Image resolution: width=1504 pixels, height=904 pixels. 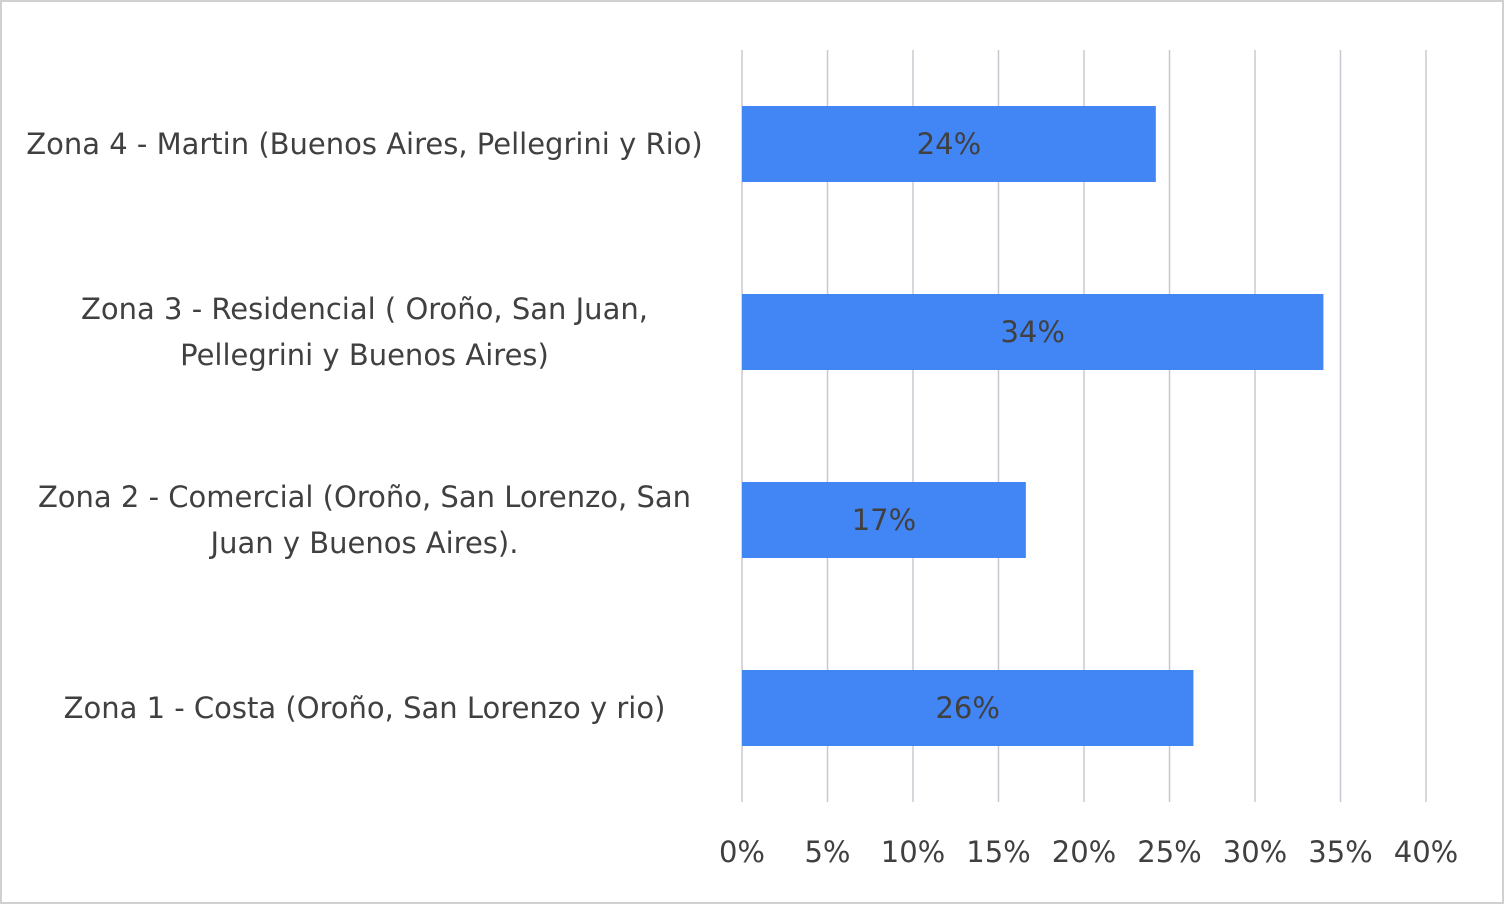 I want to click on x-tick-label: 10%, so click(x=913, y=852).